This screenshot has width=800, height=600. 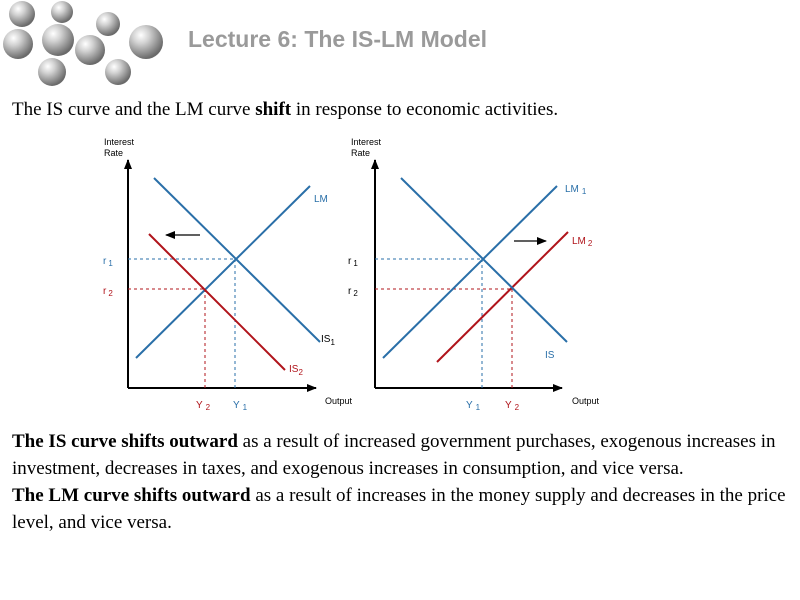 I want to click on left-is1-label: IS1, so click(x=328, y=340).